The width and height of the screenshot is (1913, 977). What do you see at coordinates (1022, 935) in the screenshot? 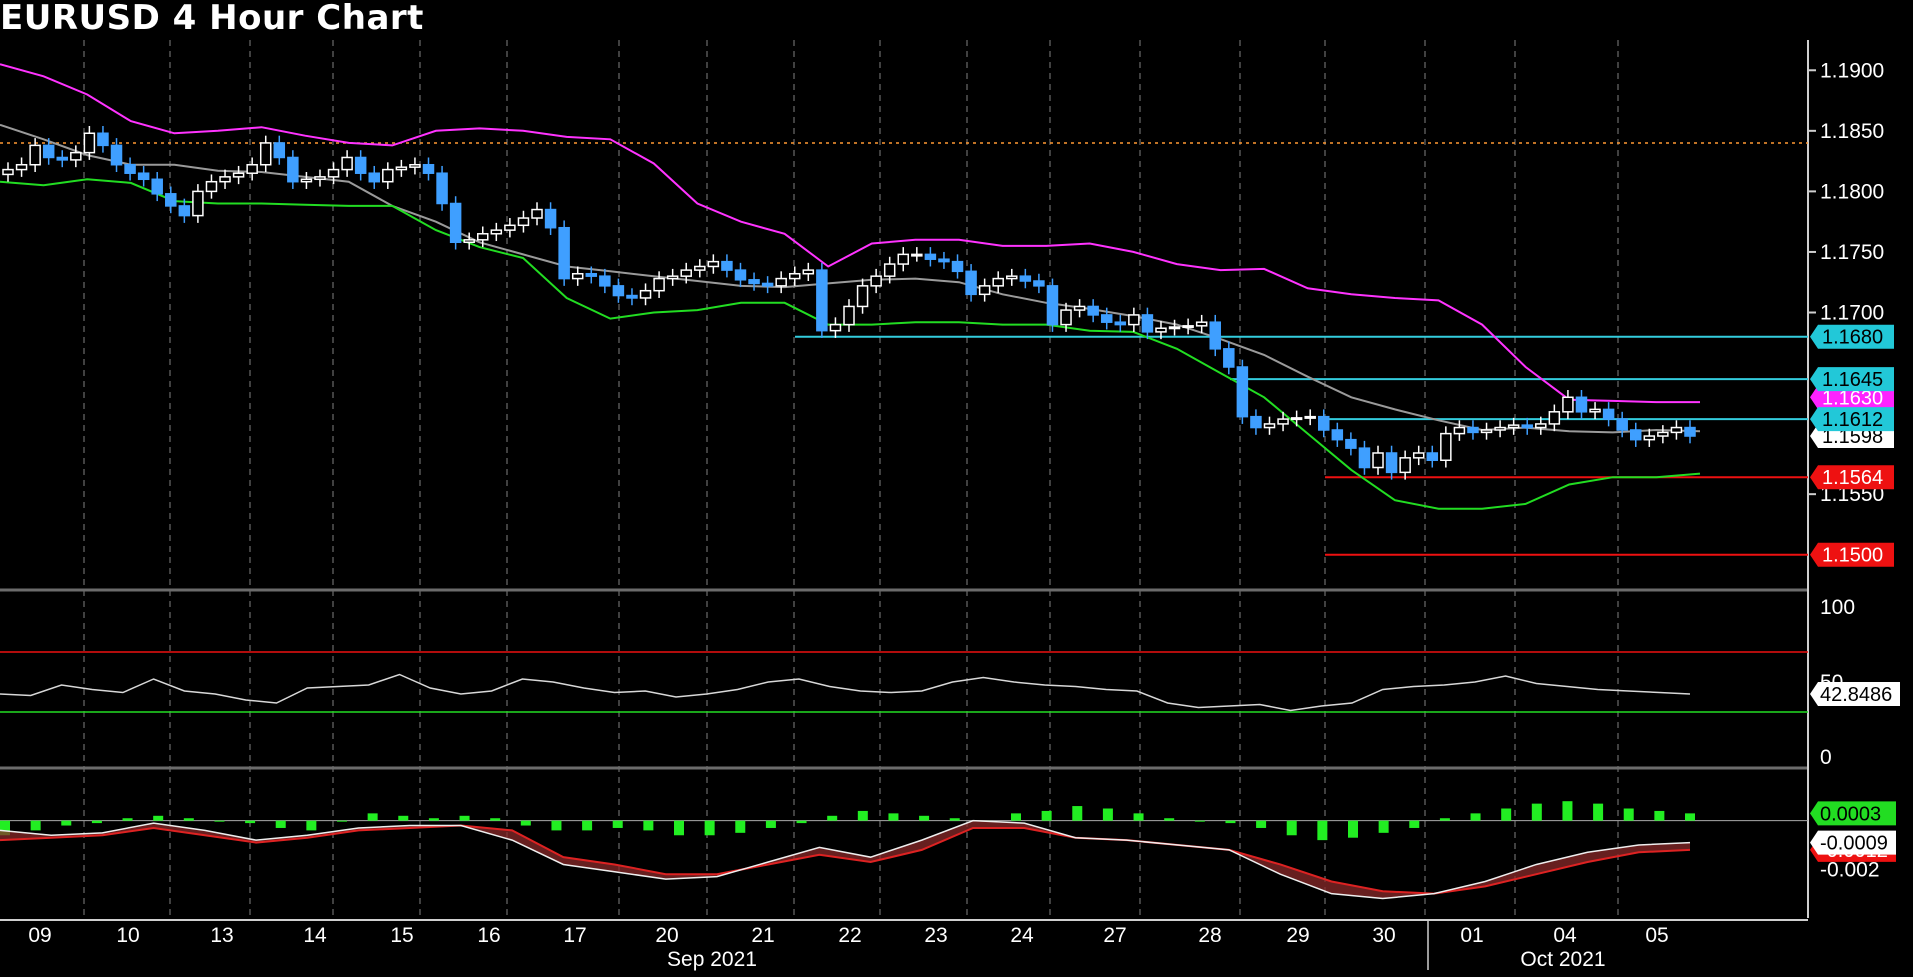
I see `x-tick-label: 24` at bounding box center [1022, 935].